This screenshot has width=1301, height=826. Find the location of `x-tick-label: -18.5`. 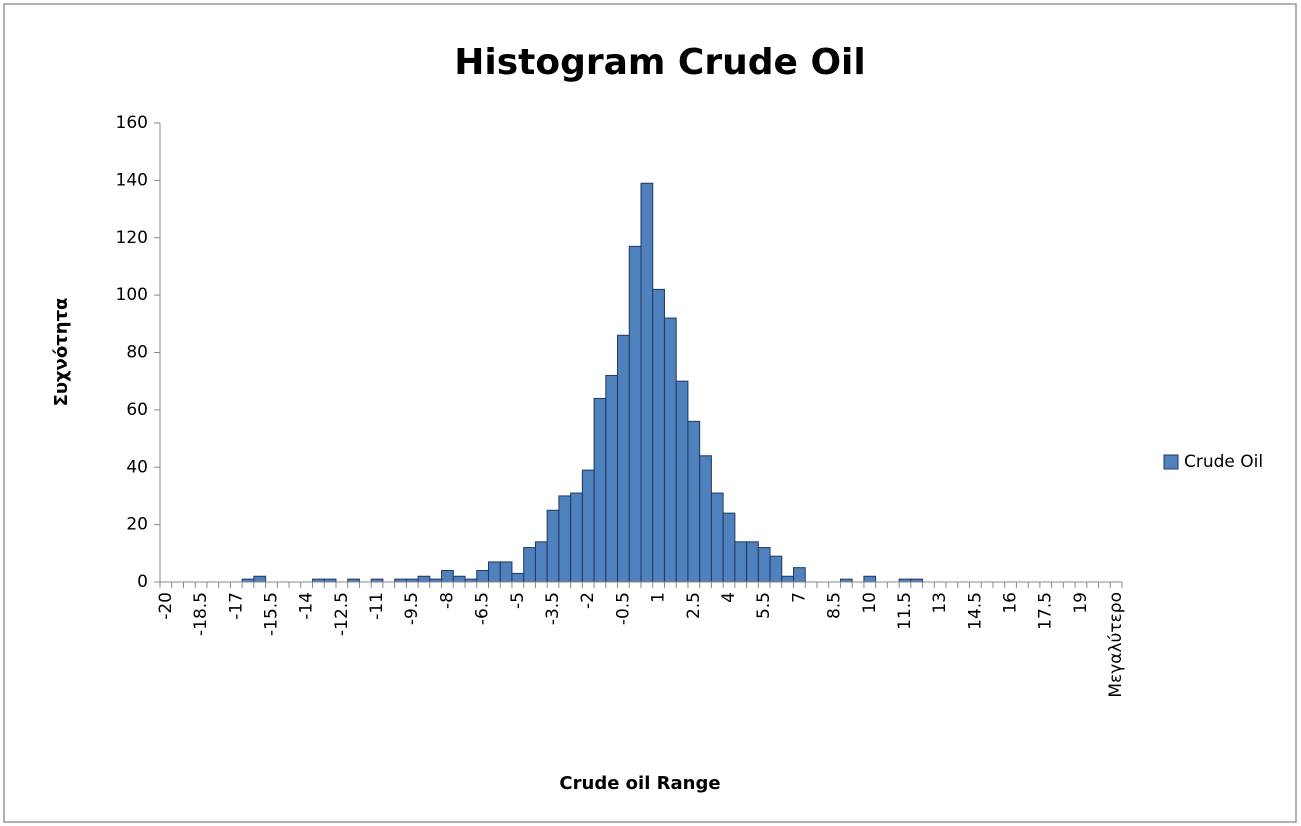

x-tick-label: -18.5 is located at coordinates (201, 614).